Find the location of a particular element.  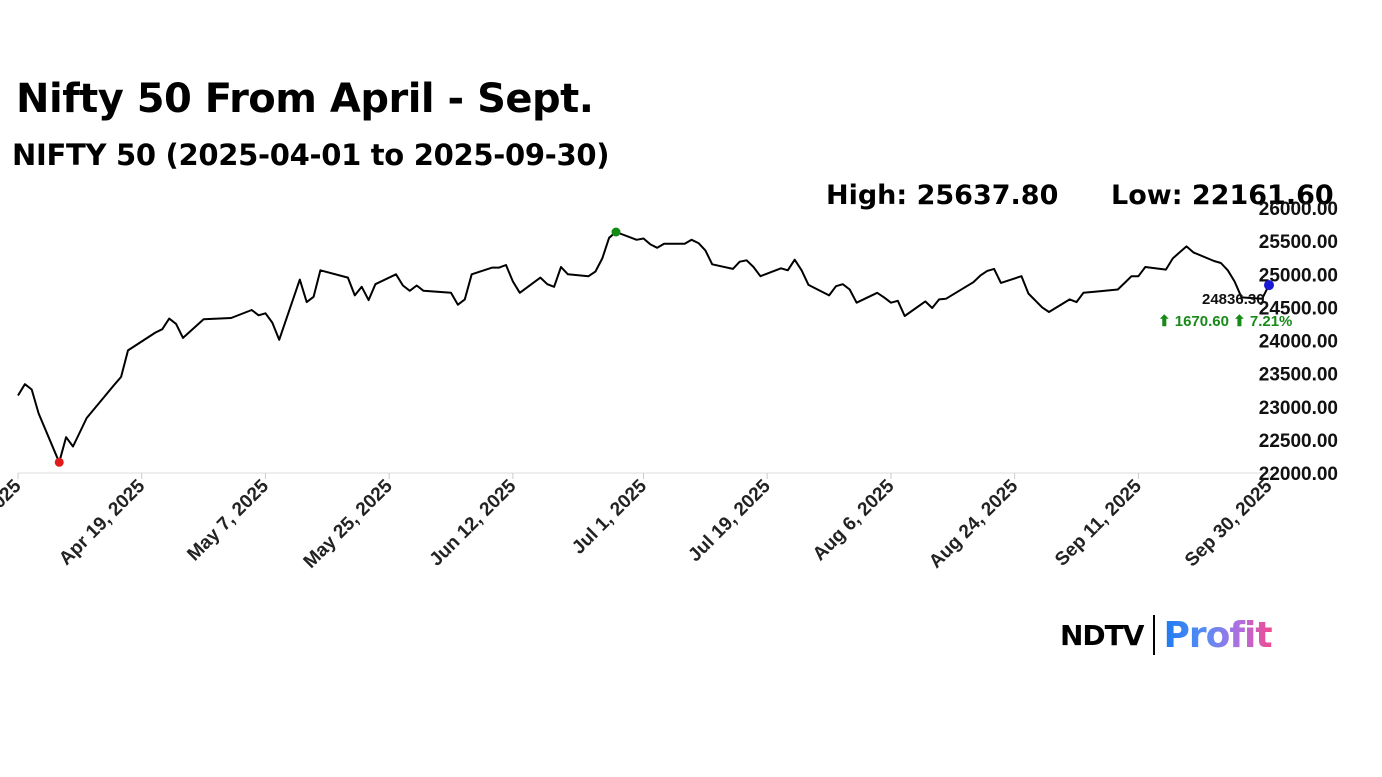

x-tick-label: Apr 19, 2025 is located at coordinates (102, 522).